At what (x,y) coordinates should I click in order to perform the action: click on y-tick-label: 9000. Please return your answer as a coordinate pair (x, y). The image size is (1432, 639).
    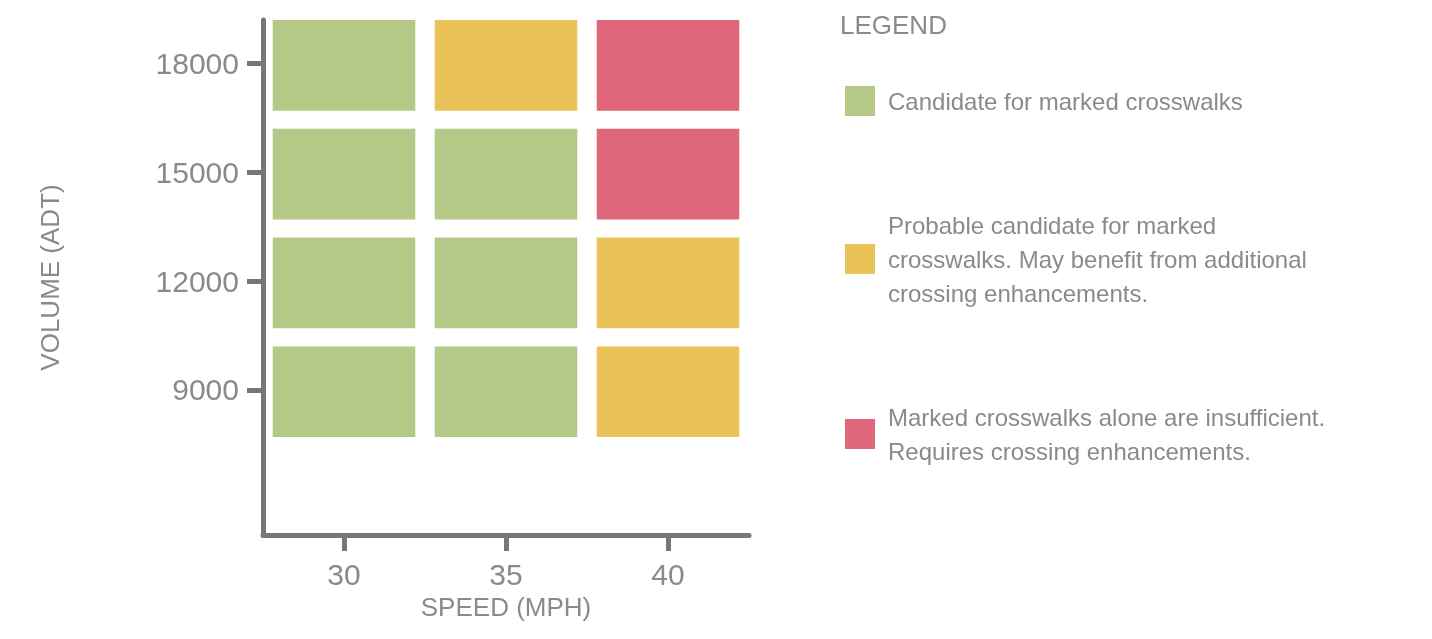
    Looking at the image, I should click on (205, 390).